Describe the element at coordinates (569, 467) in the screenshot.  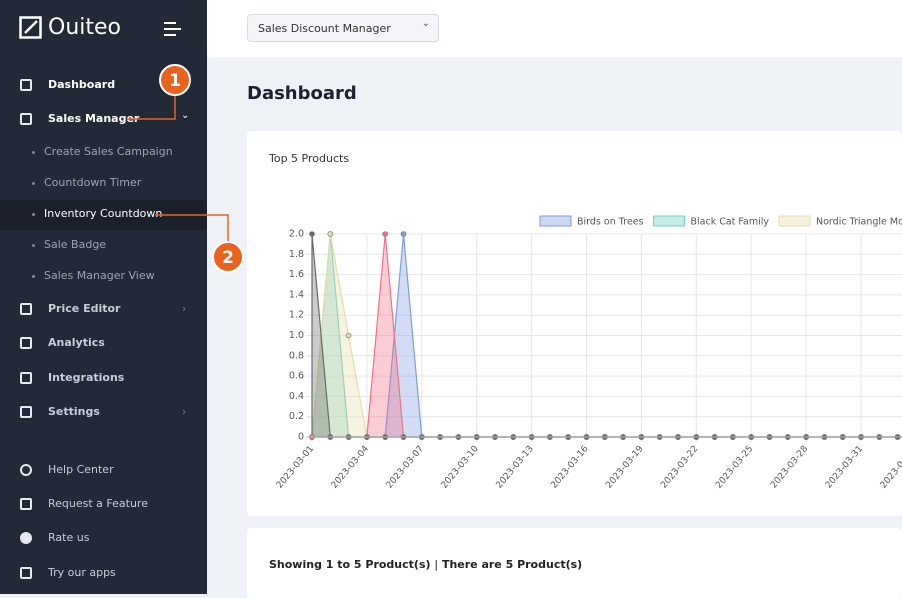
I see `x-tick-label: 2023-03-16` at that location.